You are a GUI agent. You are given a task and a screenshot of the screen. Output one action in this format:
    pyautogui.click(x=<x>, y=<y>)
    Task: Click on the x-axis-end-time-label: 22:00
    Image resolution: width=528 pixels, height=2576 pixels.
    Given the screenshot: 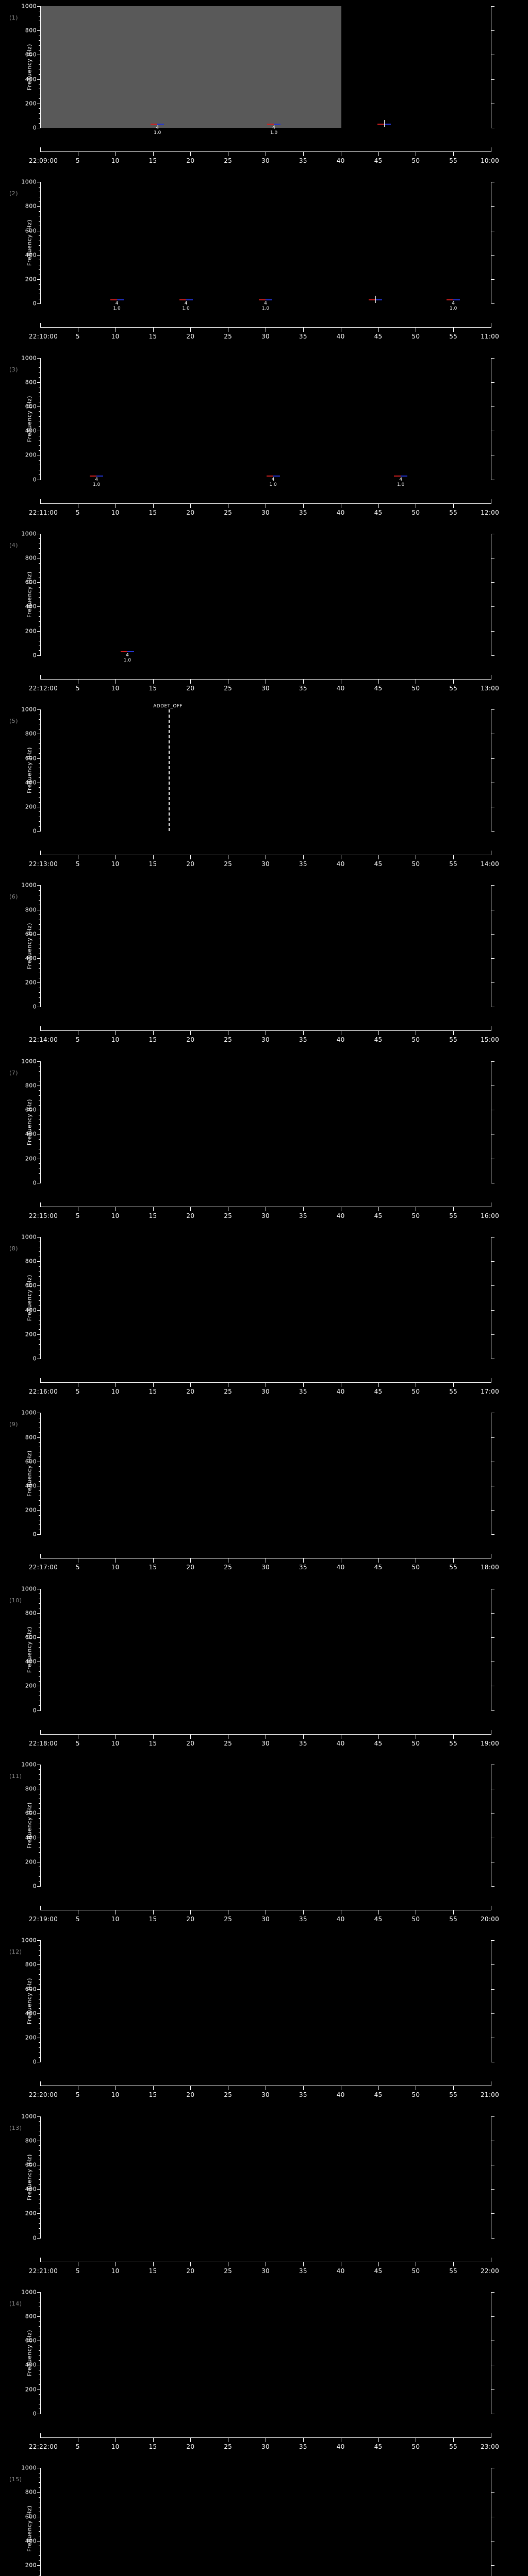 What is the action you would take?
    pyautogui.click(x=490, y=2271)
    